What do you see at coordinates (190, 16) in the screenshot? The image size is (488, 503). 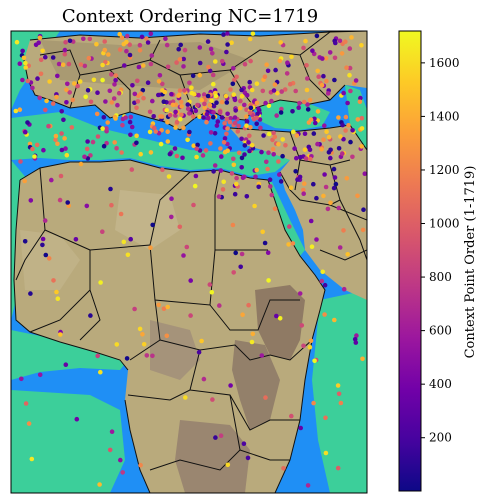 I see `map-title: Context Ordering NC=1719` at bounding box center [190, 16].